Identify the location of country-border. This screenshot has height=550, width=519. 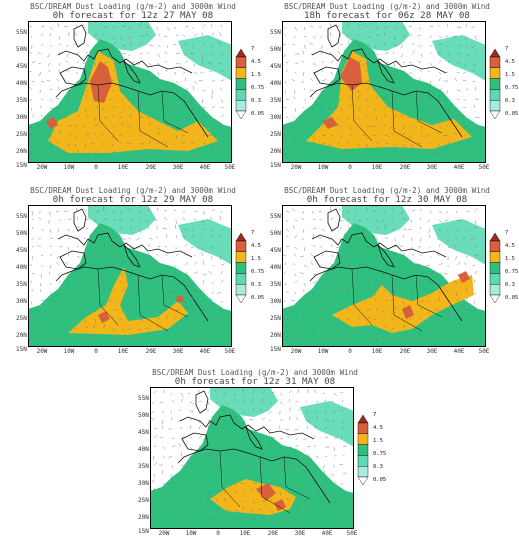
(265, 482).